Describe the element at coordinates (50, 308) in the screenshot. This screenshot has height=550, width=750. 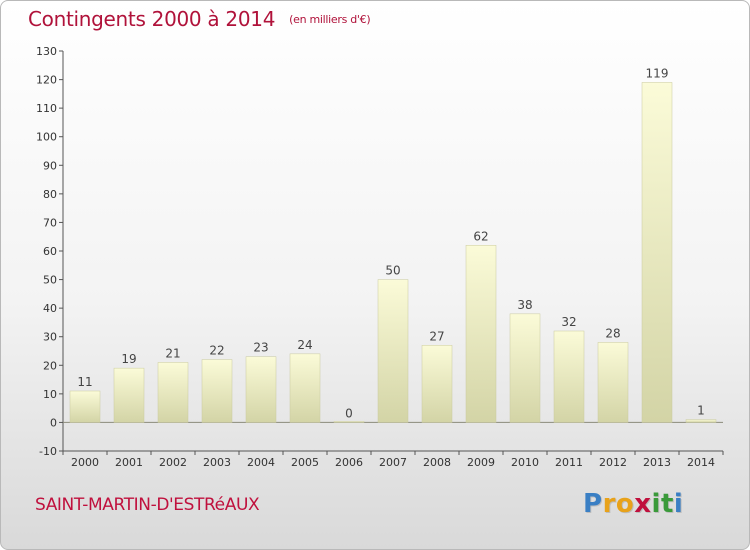
I see `y-tick-label: 40` at that location.